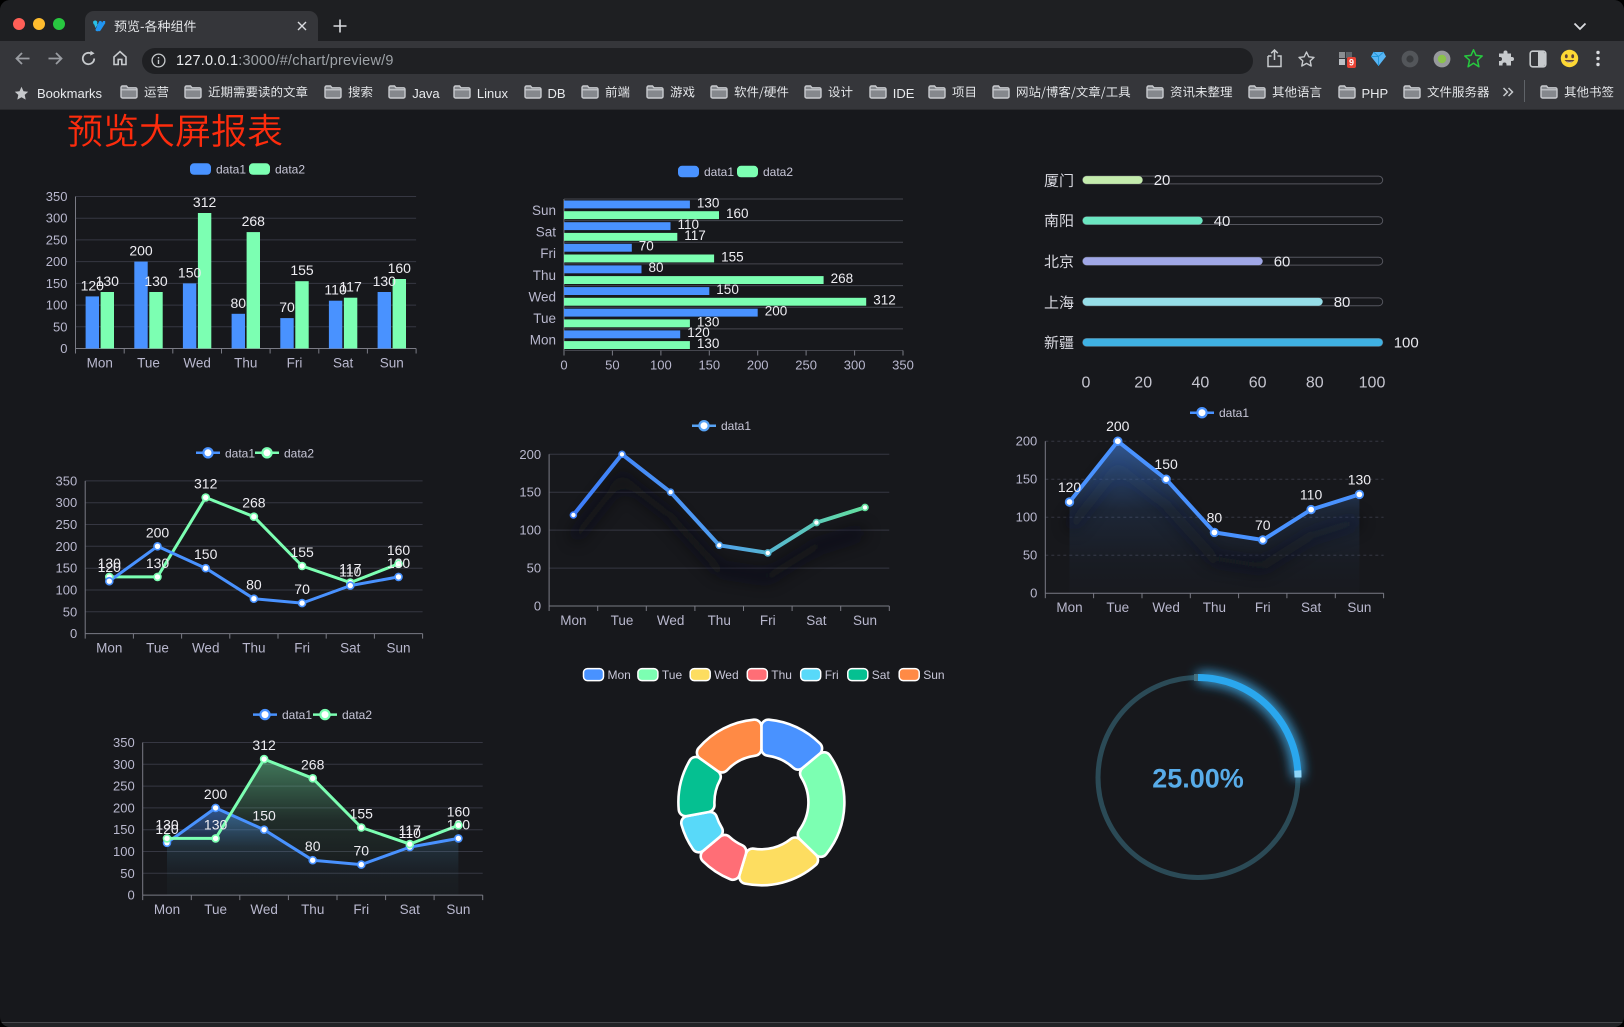  What do you see at coordinates (1282, 261) in the screenshot?
I see `svg-text: 60` at bounding box center [1282, 261].